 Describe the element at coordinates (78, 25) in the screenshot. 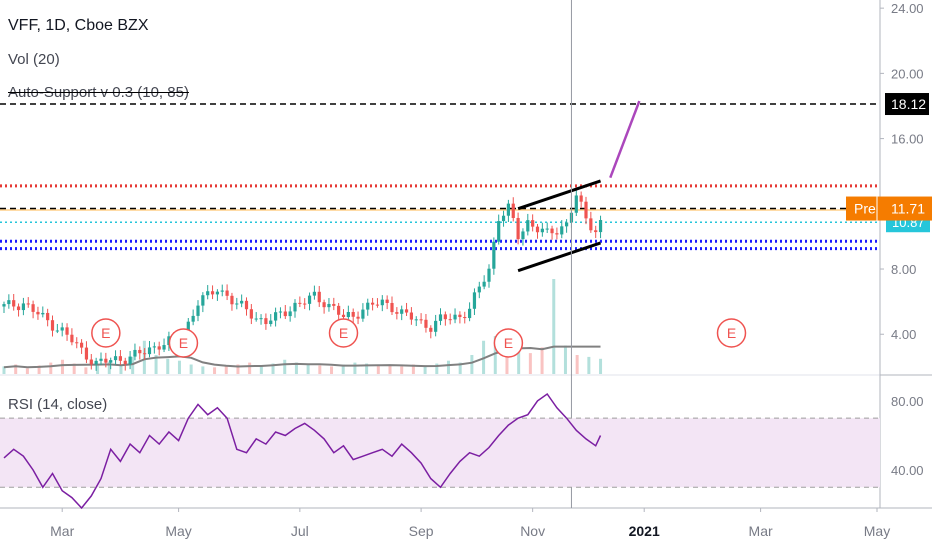

I see `symbol-legend: VFF, 1D, Cboe BZX` at that location.